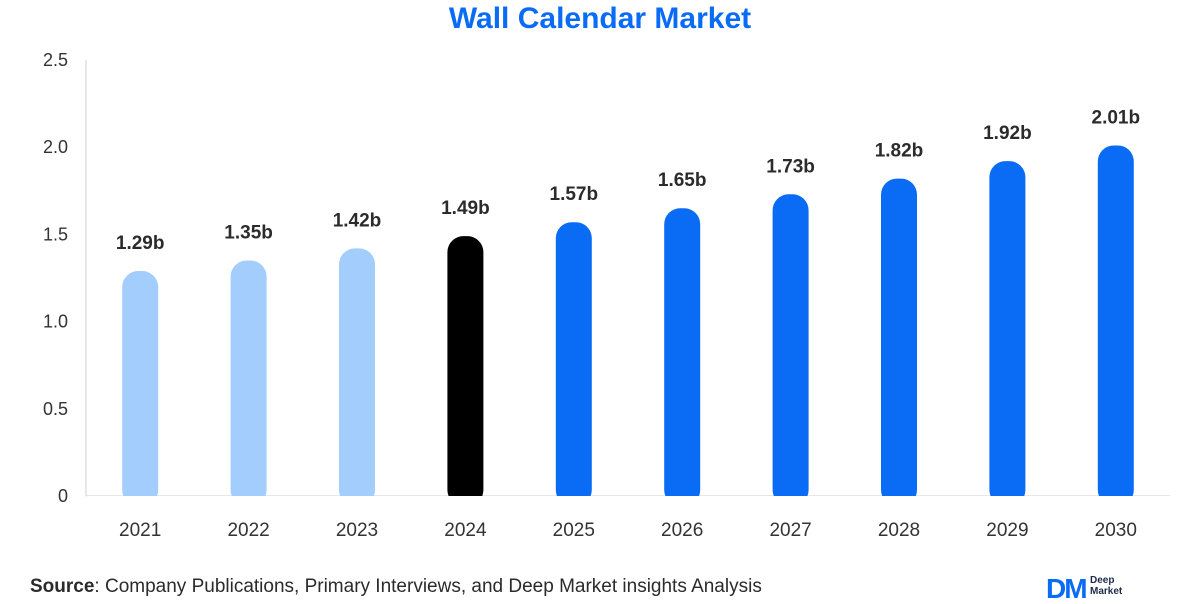  I want to click on y-tick-label: 2.0, so click(55, 147).